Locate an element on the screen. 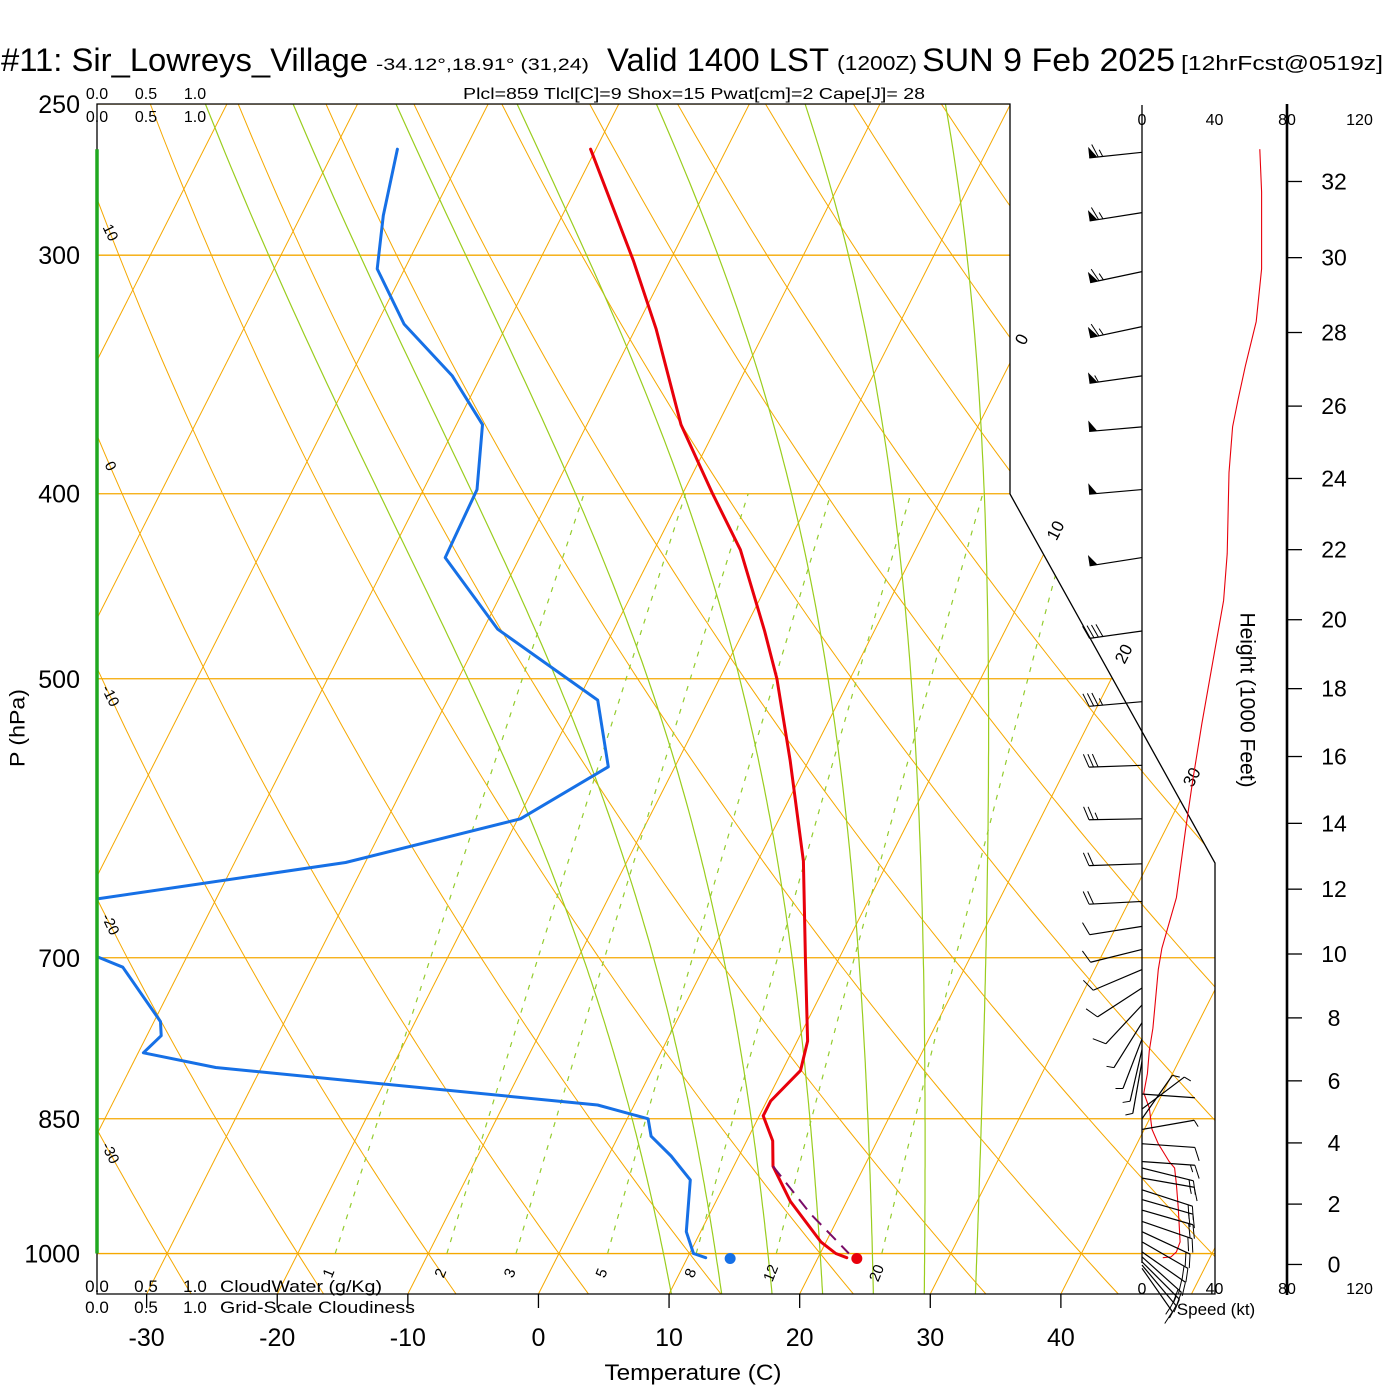 The height and width of the screenshot is (1400, 1400). station-coordinates: -34.12°,18.91° (31,24) is located at coordinates (482, 64).